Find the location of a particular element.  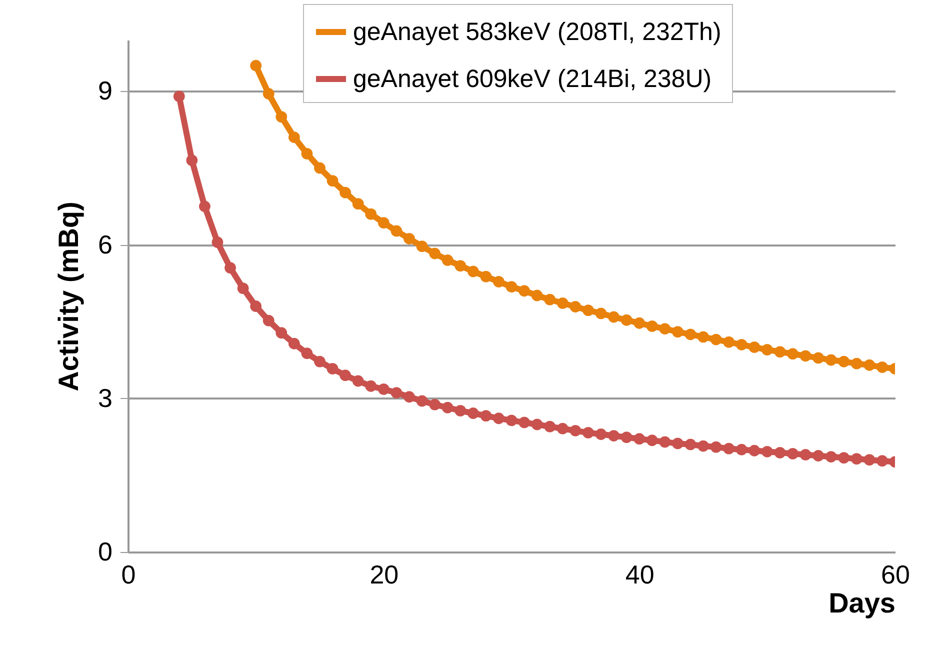

legend-label: geAnayet 609keV (214Bi, 238U) is located at coordinates (532, 79).